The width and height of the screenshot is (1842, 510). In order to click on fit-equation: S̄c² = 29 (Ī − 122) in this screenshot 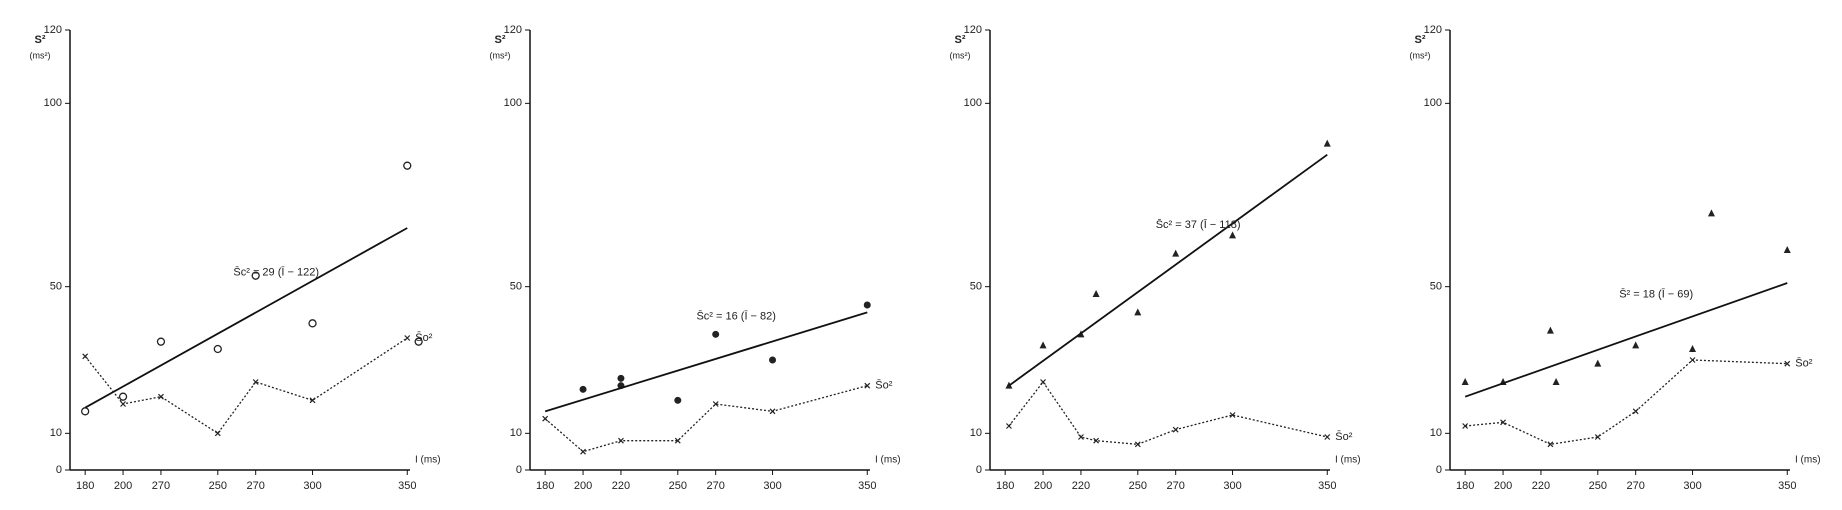, I will do `click(276, 272)`.